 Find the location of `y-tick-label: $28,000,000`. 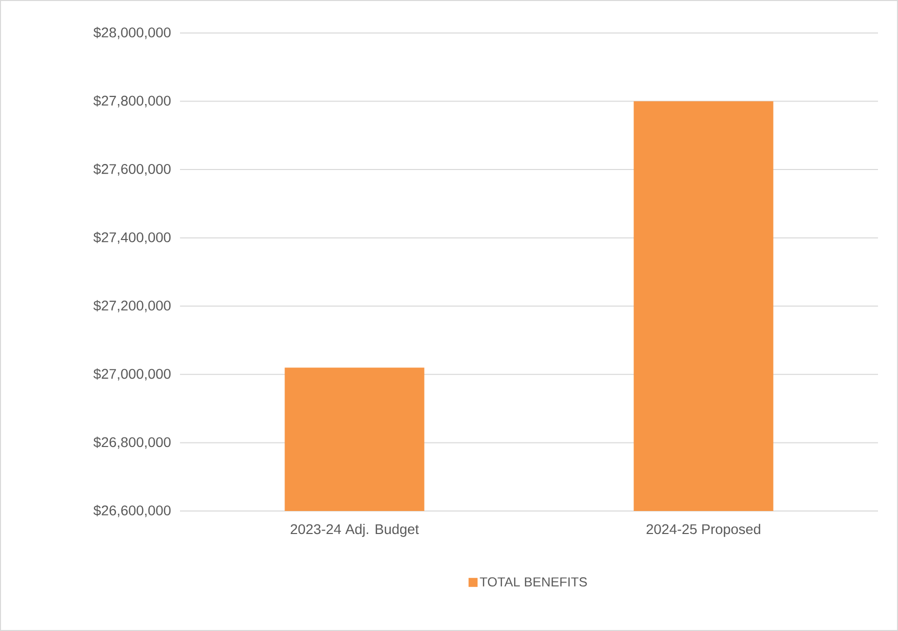

y-tick-label: $28,000,000 is located at coordinates (132, 33).